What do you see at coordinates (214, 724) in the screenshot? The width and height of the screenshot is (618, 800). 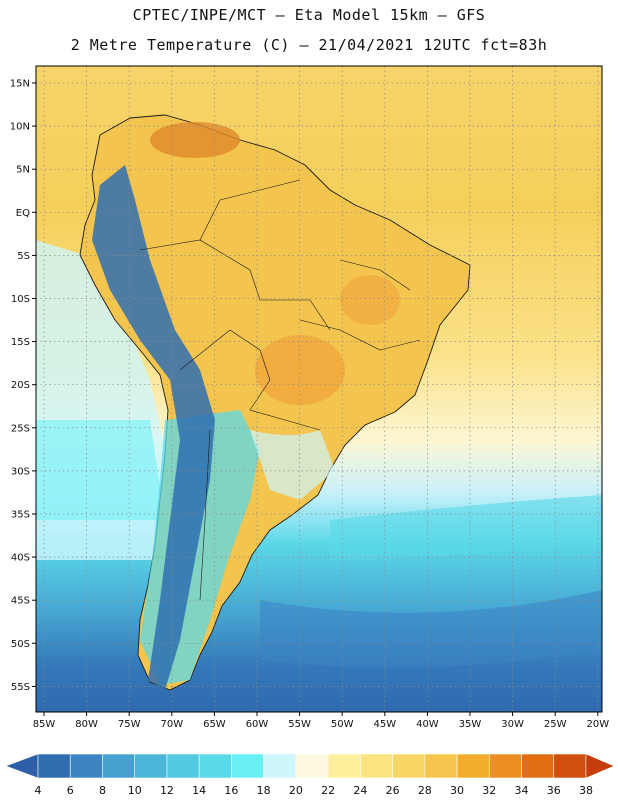 I see `longitude-label: 65W` at bounding box center [214, 724].